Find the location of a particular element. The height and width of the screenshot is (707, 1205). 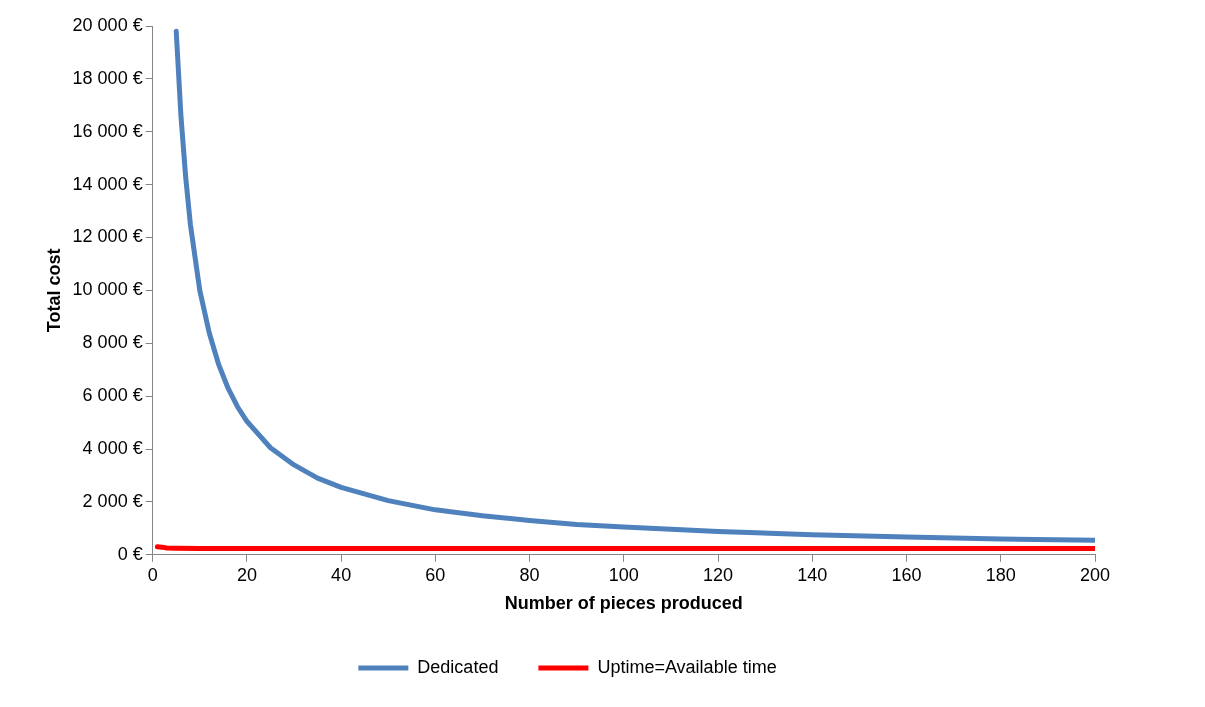

x-axis-title: Number of pieces produced is located at coordinates (623, 603).